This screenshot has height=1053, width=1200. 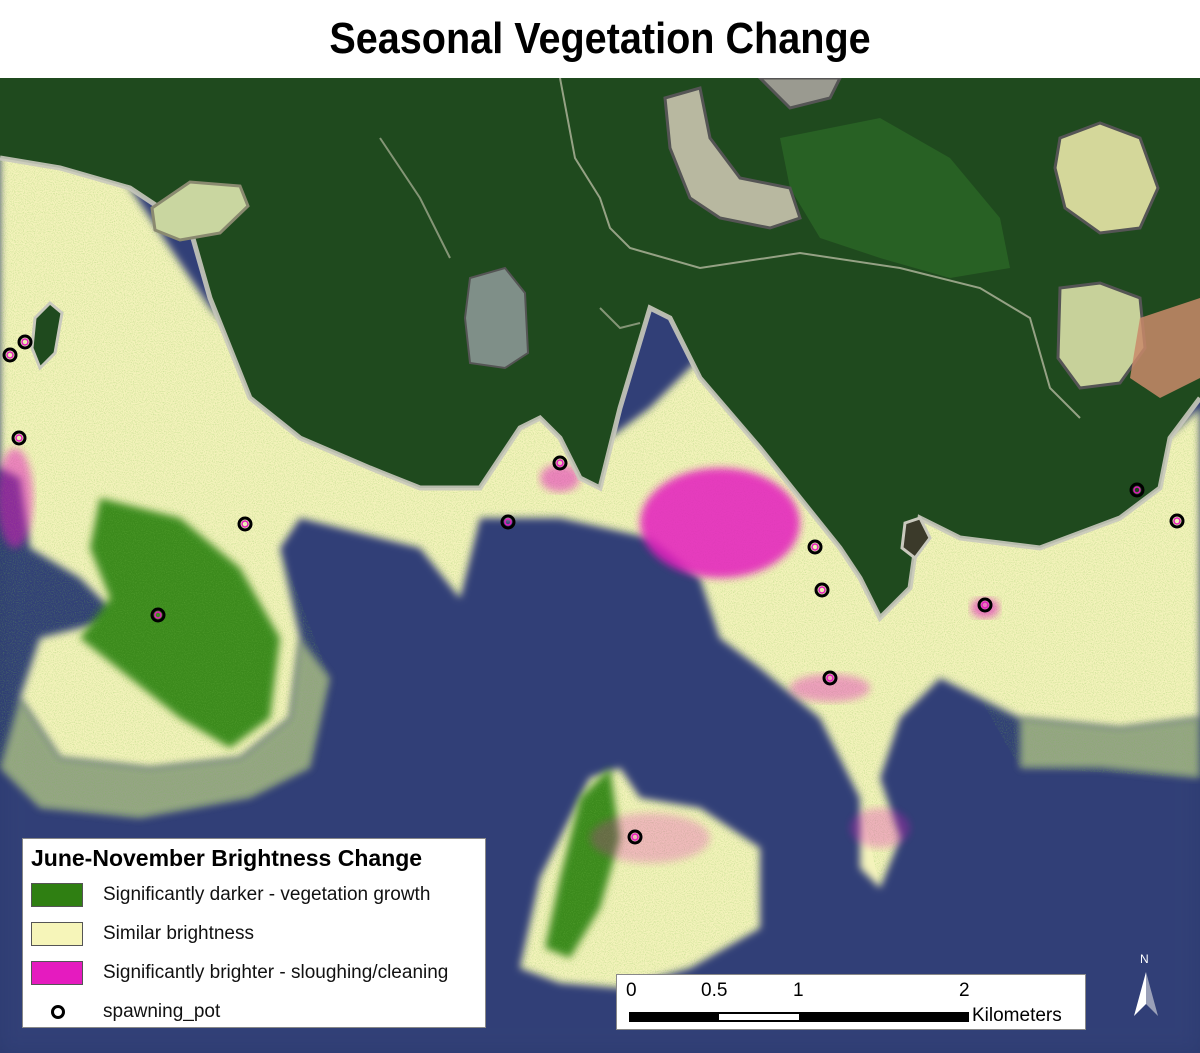 I want to click on legend-label: Significantly darker - vegetation growth, so click(x=267, y=894).